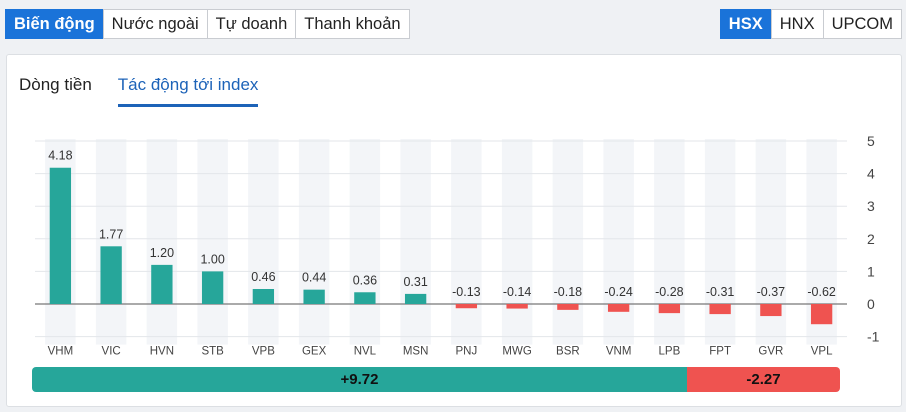 The image size is (906, 412). Describe the element at coordinates (720, 292) in the screenshot. I see `bar-value-label: -0.31` at that location.